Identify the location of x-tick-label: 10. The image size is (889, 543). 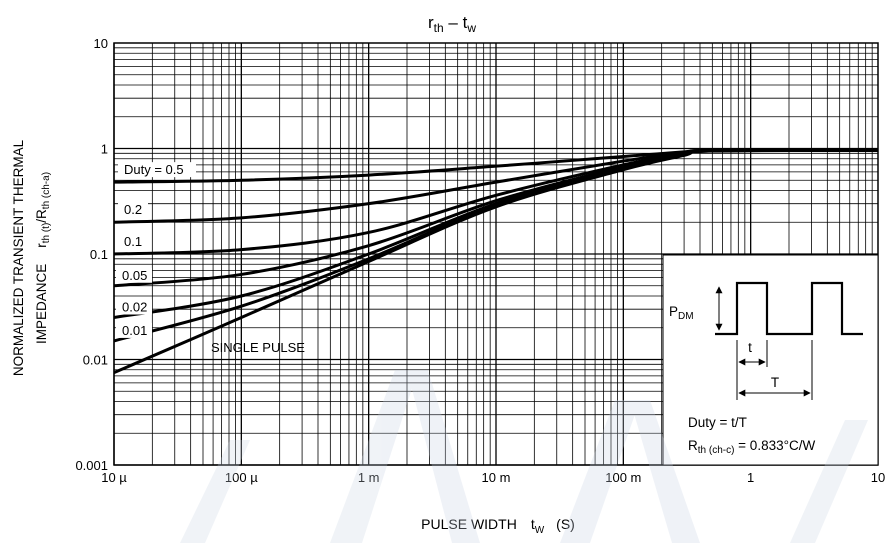
(878, 477).